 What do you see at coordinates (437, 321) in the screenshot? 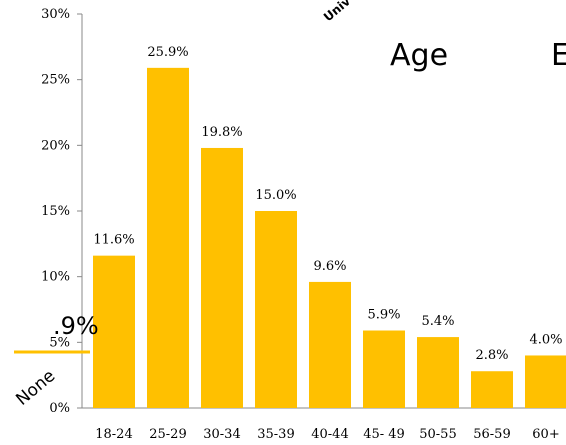
I see `data-label: 5.4%` at bounding box center [437, 321].